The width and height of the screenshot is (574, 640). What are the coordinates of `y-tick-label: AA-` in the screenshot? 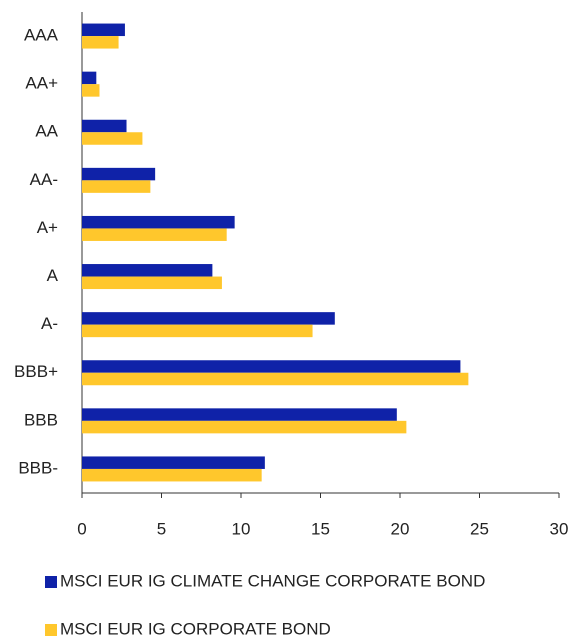 It's located at (44, 179).